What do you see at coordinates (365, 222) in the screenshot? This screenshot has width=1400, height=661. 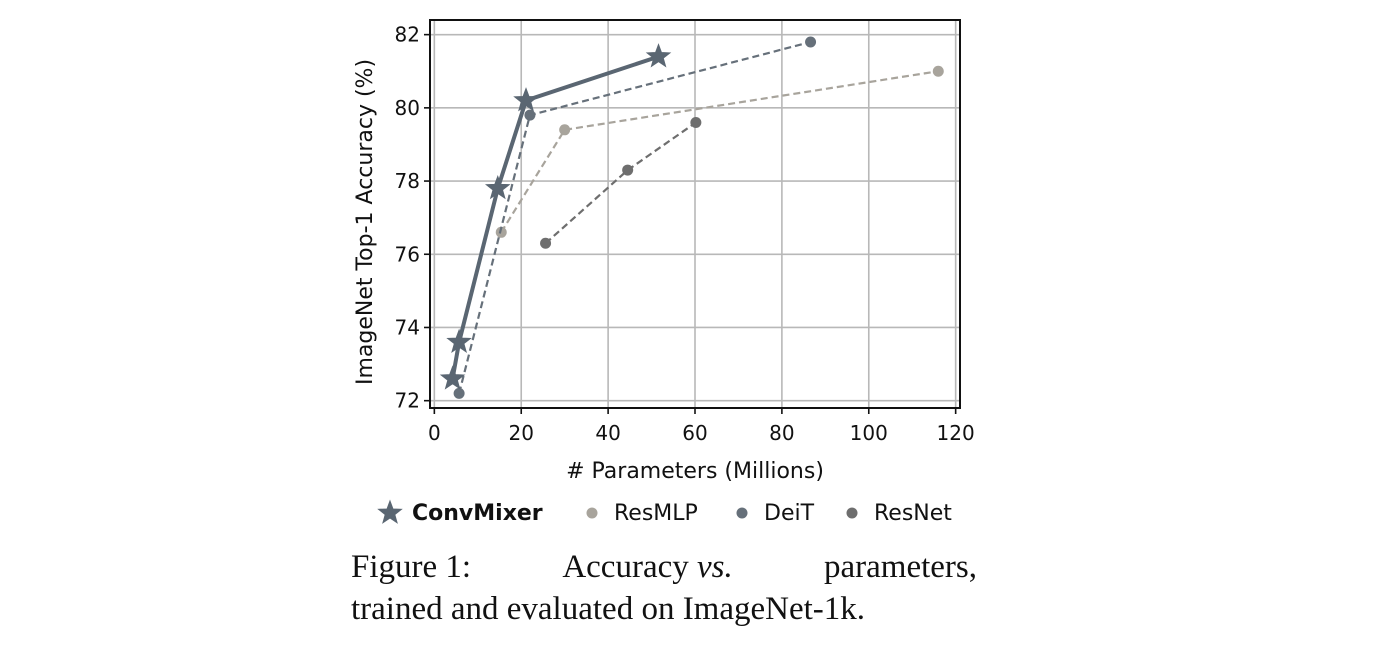 I see `y-axis-title: ImageNet Top-1 Accuracy (%)` at bounding box center [365, 222].